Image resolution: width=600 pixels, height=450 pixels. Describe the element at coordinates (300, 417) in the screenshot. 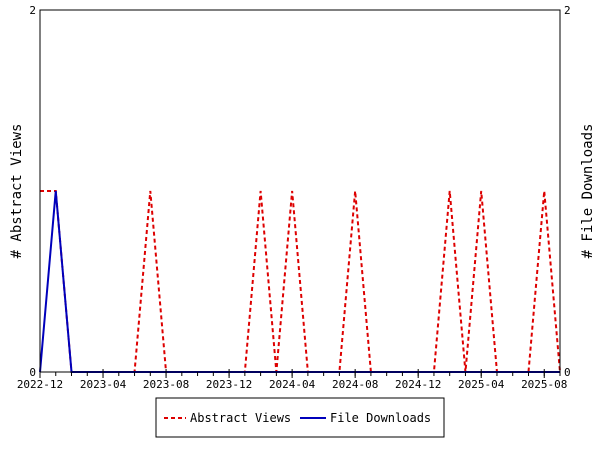

I see `legend: Abstract Views File Downloads` at that location.